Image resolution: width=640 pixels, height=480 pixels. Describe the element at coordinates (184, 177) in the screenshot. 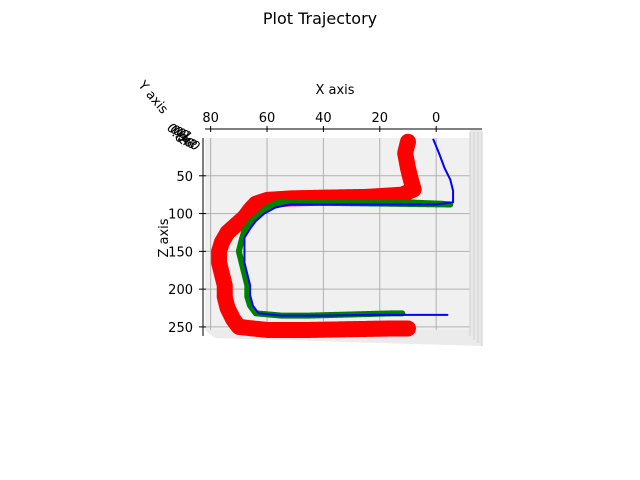

I see `z-tick-label: 50` at that location.